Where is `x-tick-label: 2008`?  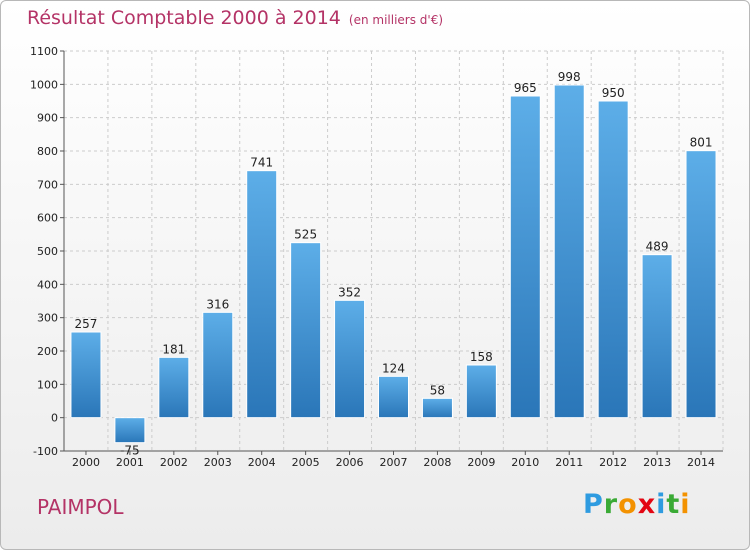
x-tick-label: 2008 is located at coordinates (437, 462).